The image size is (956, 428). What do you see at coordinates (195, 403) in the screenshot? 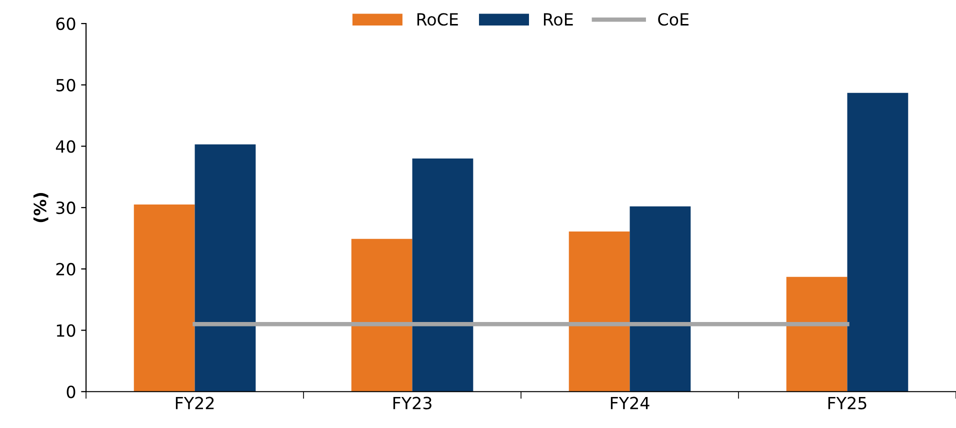
I see `x-tick-label: FY22` at bounding box center [195, 403].